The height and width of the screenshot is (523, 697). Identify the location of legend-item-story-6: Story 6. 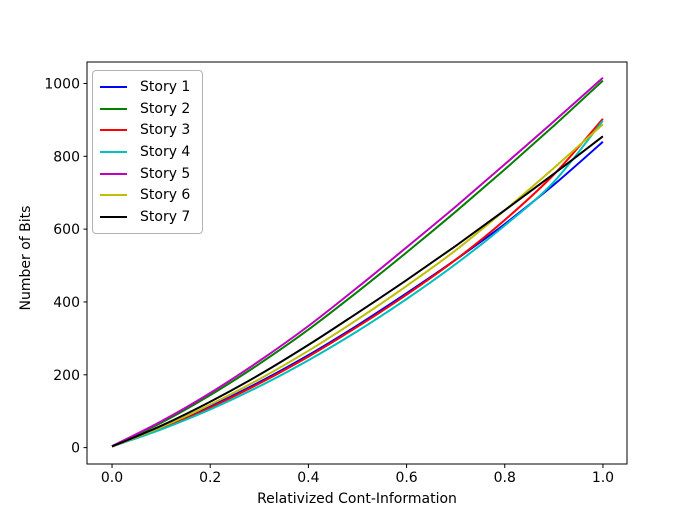
(147, 195).